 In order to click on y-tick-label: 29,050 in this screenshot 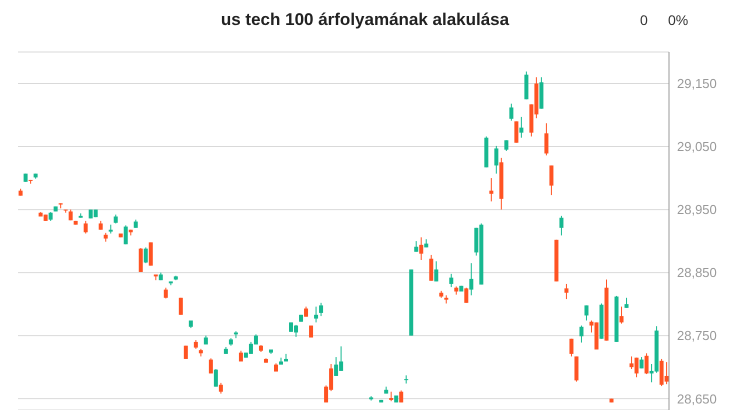, I will do `click(697, 146)`.